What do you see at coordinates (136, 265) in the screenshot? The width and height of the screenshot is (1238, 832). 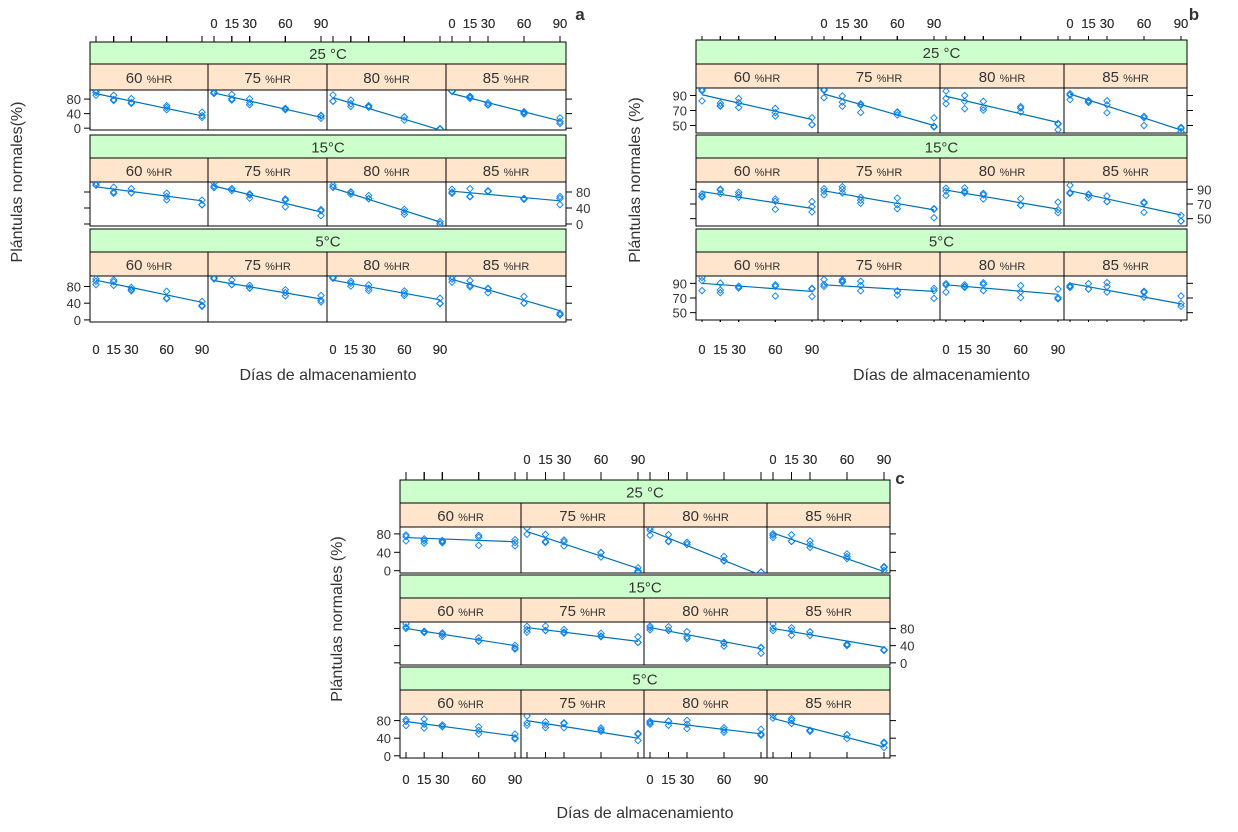 I see `hr-level: 60` at bounding box center [136, 265].